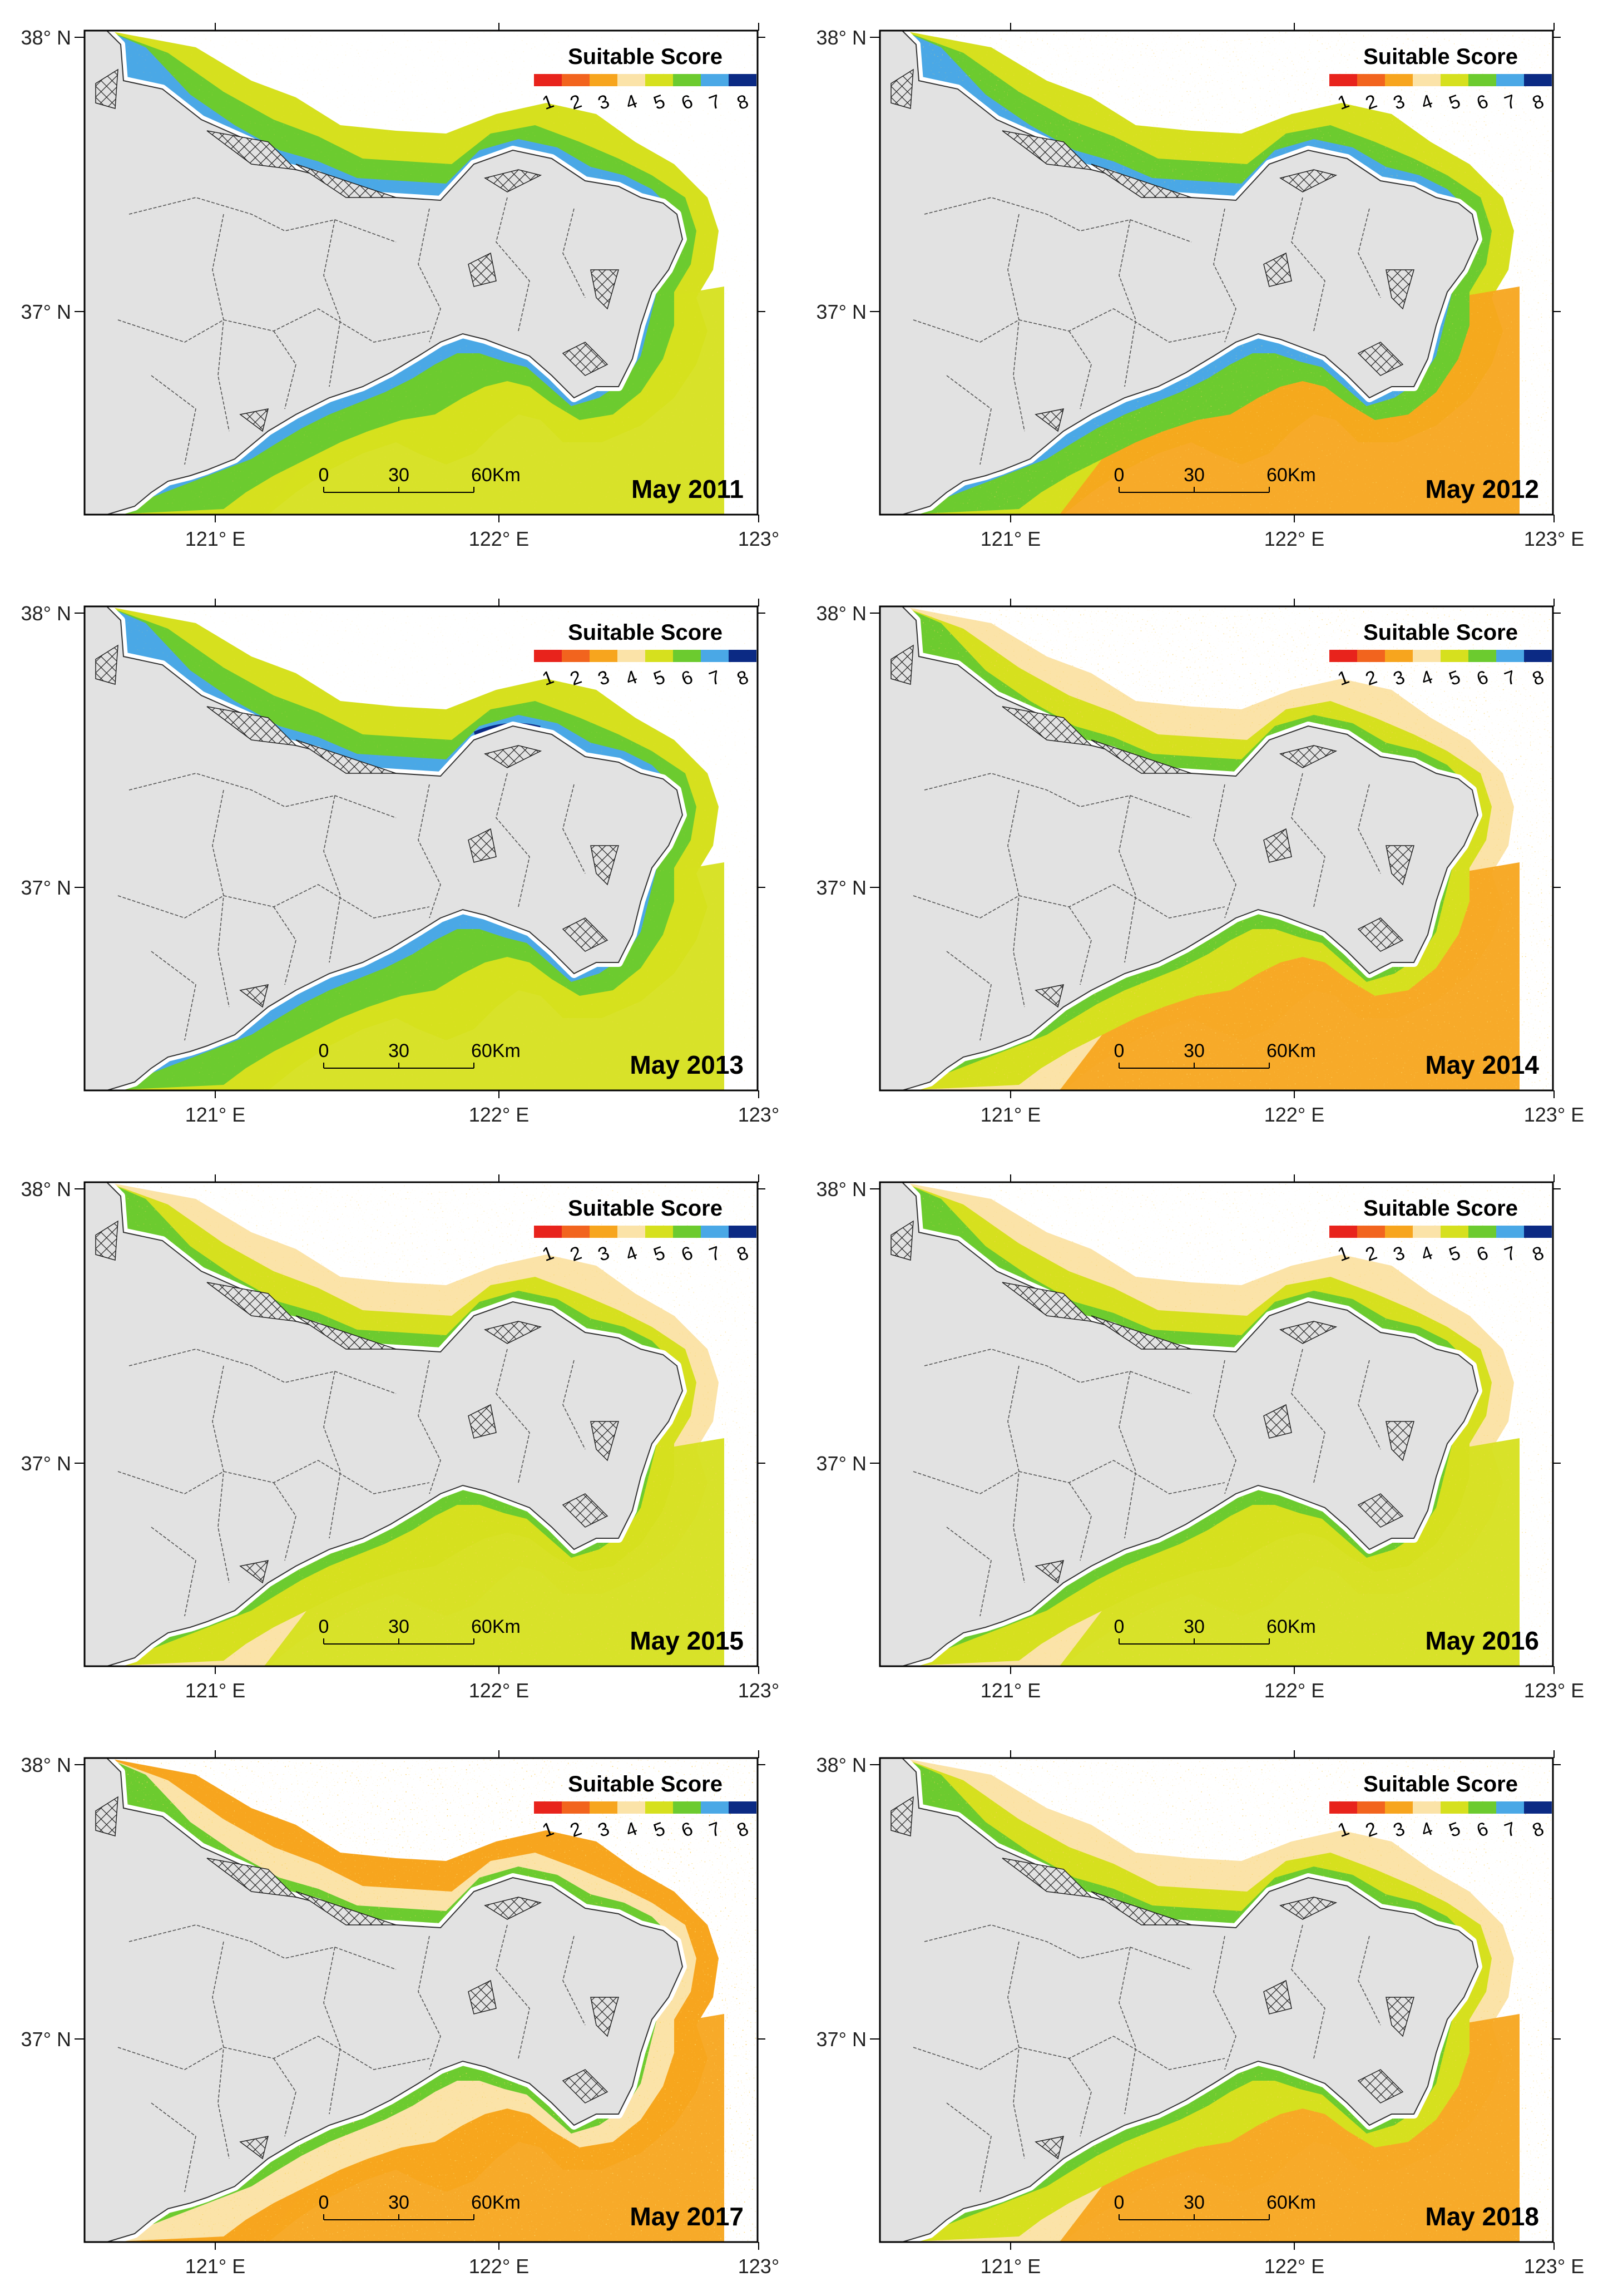 The width and height of the screenshot is (1613, 2296). I want to click on lat-label: 37° N, so click(46, 888).